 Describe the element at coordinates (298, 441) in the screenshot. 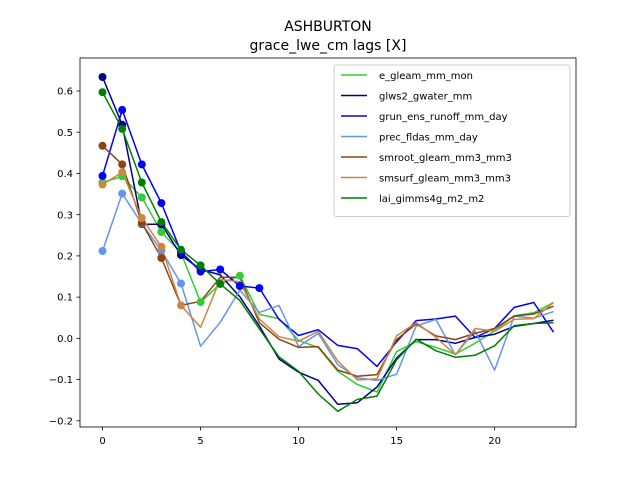

I see `x-tick-label-10: 10` at that location.